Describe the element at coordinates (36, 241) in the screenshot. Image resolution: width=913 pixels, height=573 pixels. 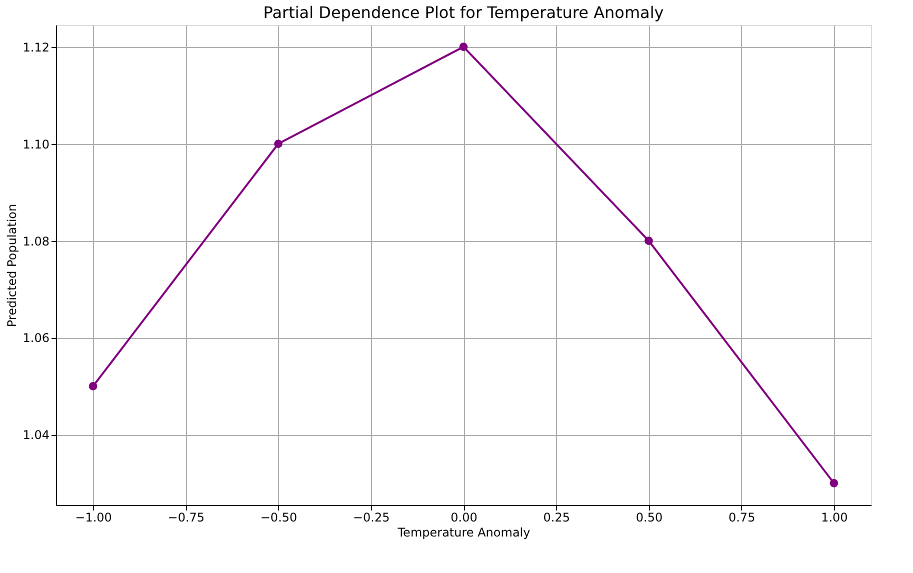
I see `y-tick-label: 1.08` at that location.